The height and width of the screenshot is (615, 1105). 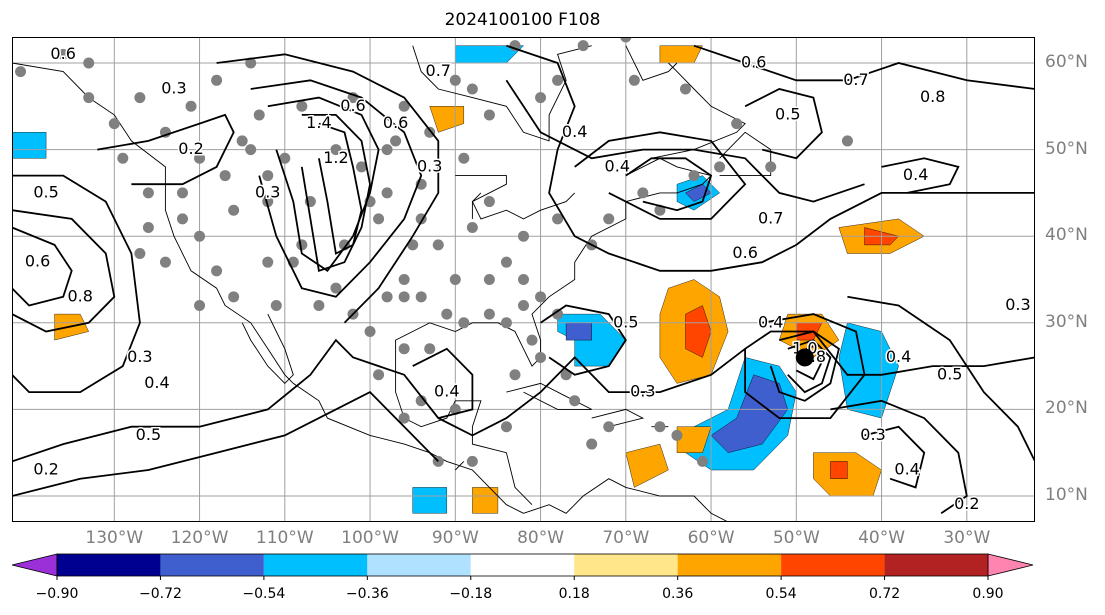 What do you see at coordinates (367, 594) in the screenshot?
I see `colorbar-tick-label: −0.36` at bounding box center [367, 594].